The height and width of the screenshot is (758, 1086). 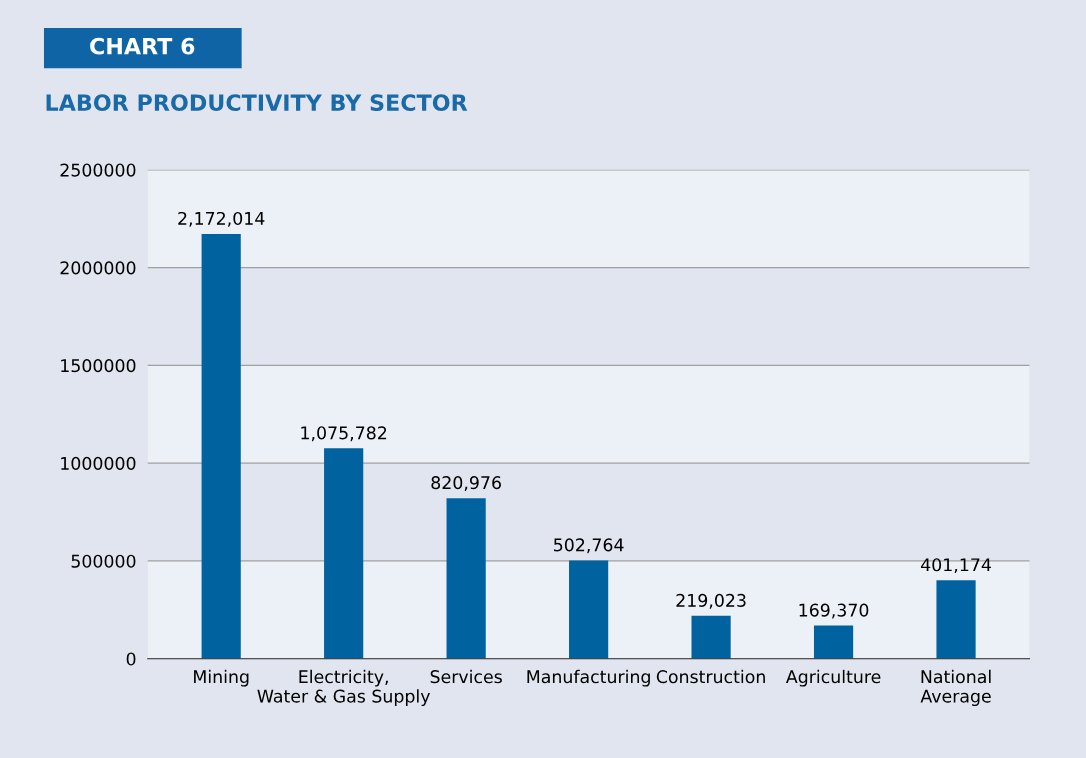 I want to click on data-label: 219,023, so click(x=711, y=601).